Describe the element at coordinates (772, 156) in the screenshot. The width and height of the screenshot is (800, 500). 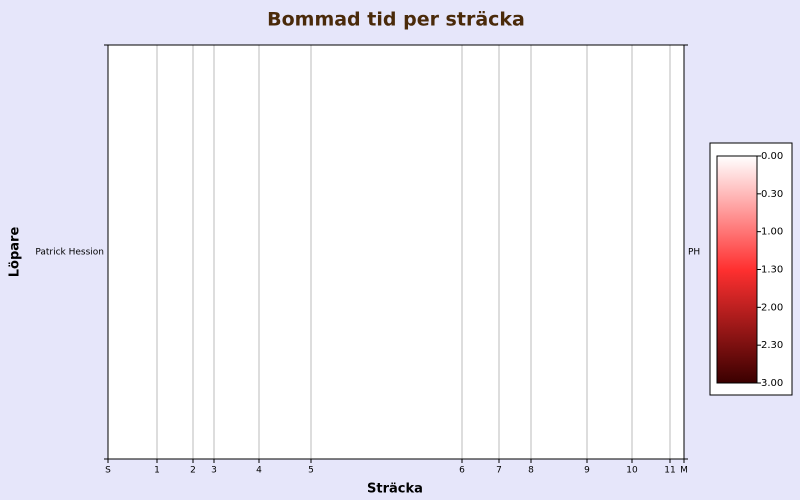
I see `colorbar-tick-label: 0.00` at that location.